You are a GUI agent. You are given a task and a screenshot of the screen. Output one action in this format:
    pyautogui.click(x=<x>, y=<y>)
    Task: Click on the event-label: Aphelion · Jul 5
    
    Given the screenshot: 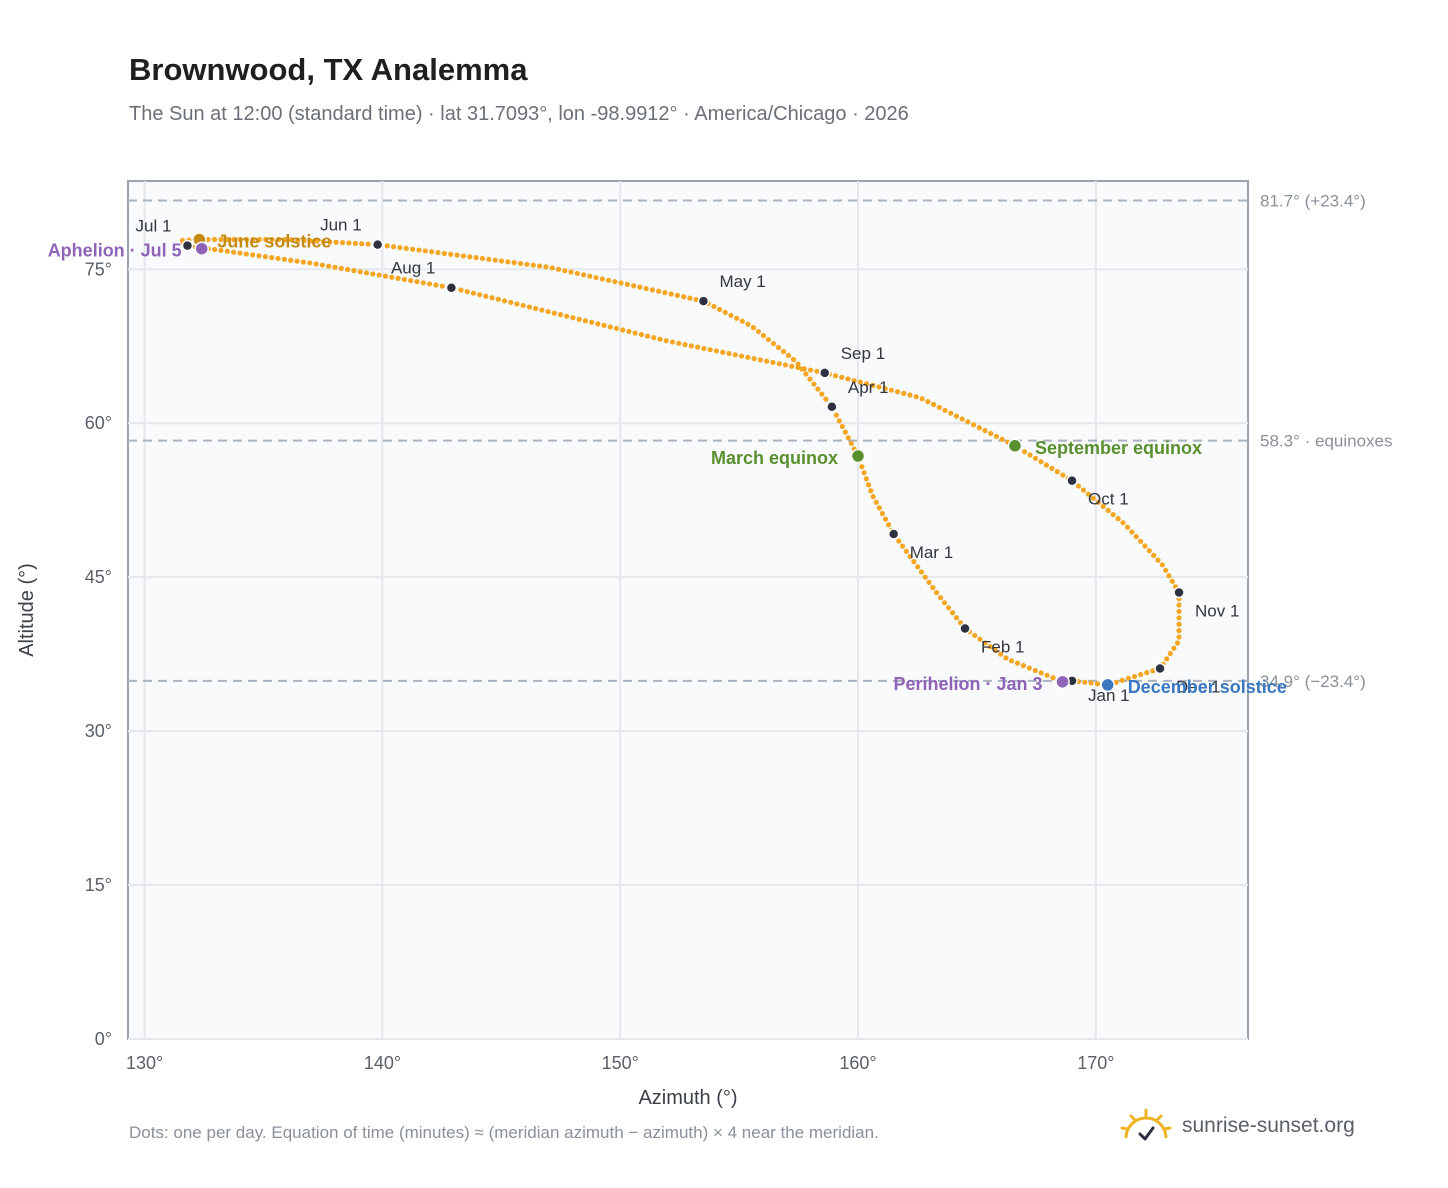 What is the action you would take?
    pyautogui.click(x=115, y=251)
    